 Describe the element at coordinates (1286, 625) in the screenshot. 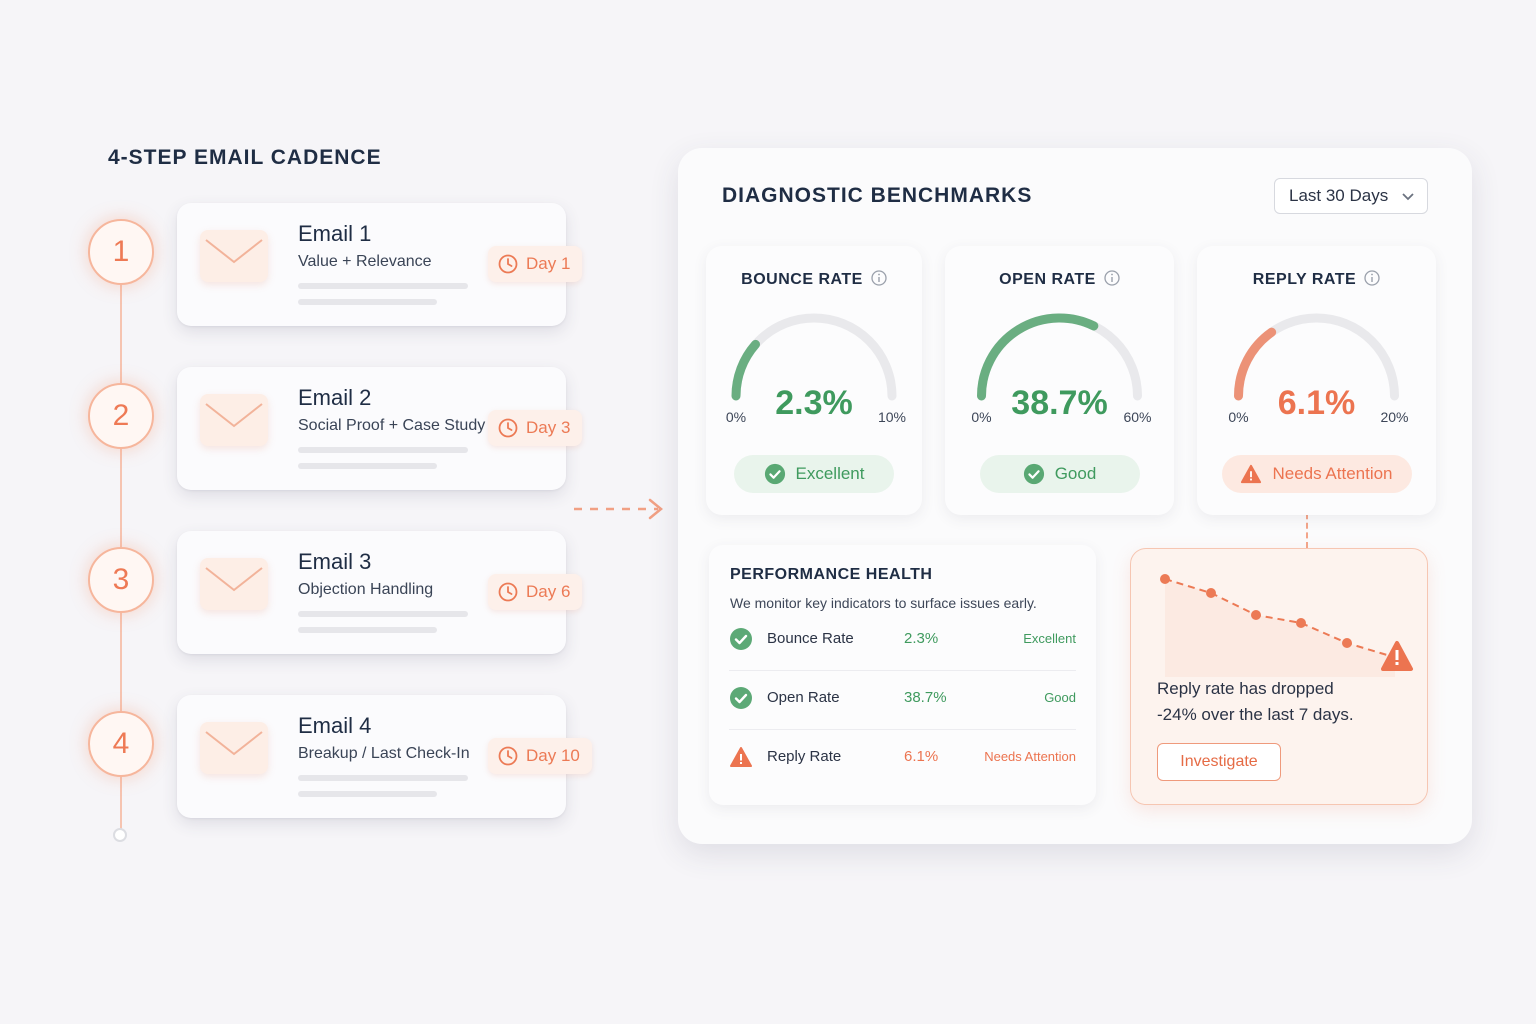

I see `trend-sparkline` at that location.